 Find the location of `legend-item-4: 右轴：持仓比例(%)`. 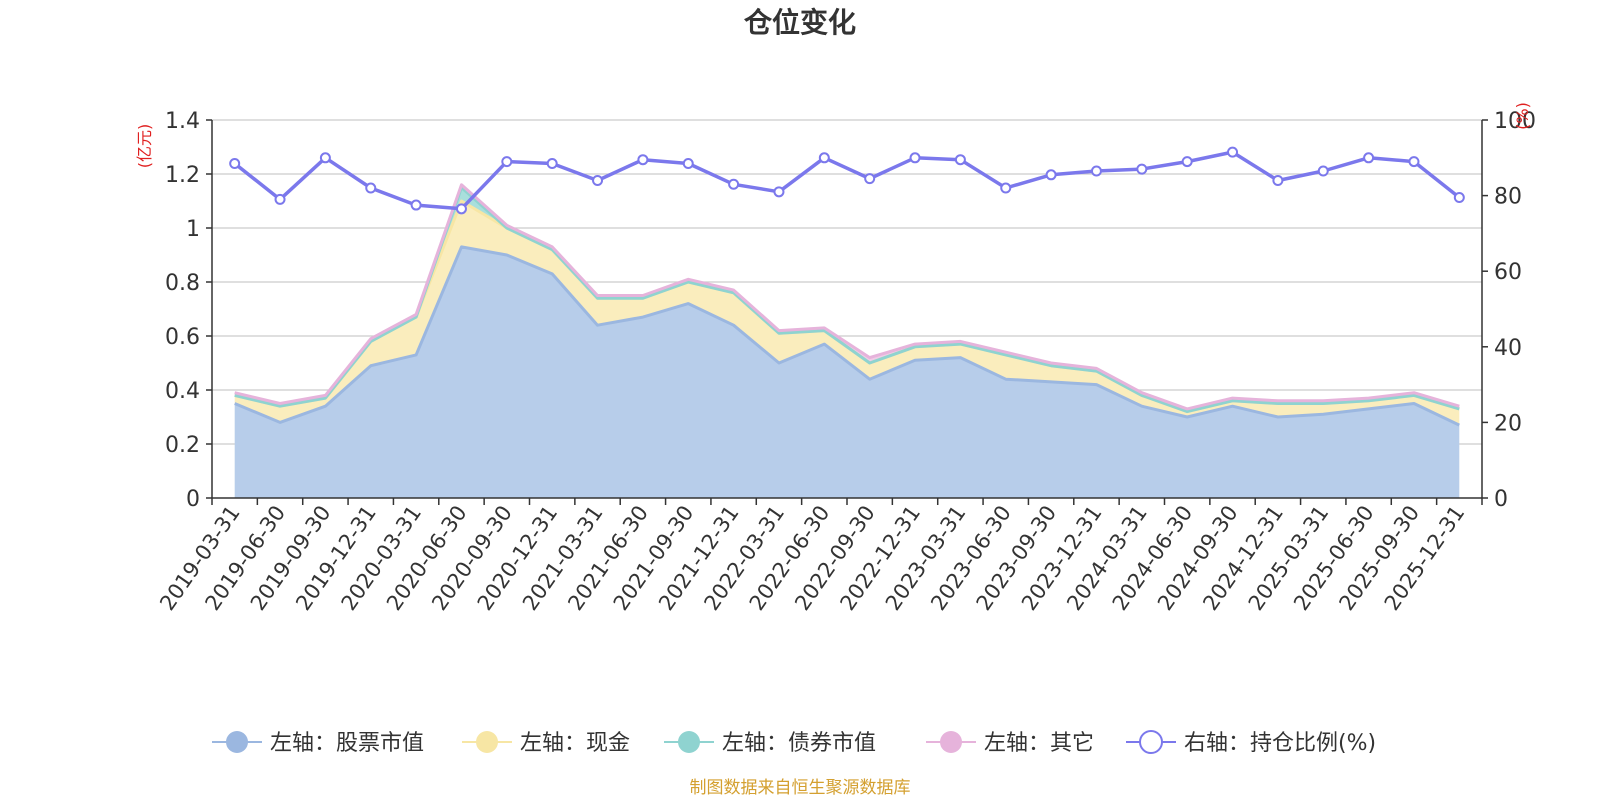

legend-item-4: 右轴：持仓比例(%) is located at coordinates (1251, 743).